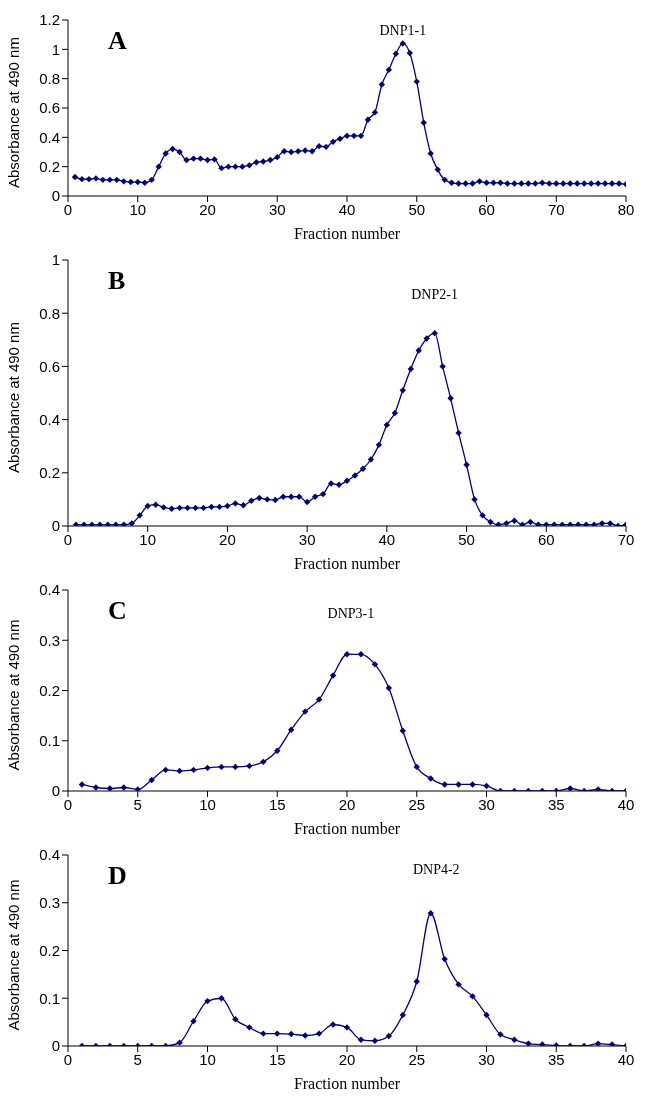  I want to click on annotation: DNP4-2, so click(436, 870).